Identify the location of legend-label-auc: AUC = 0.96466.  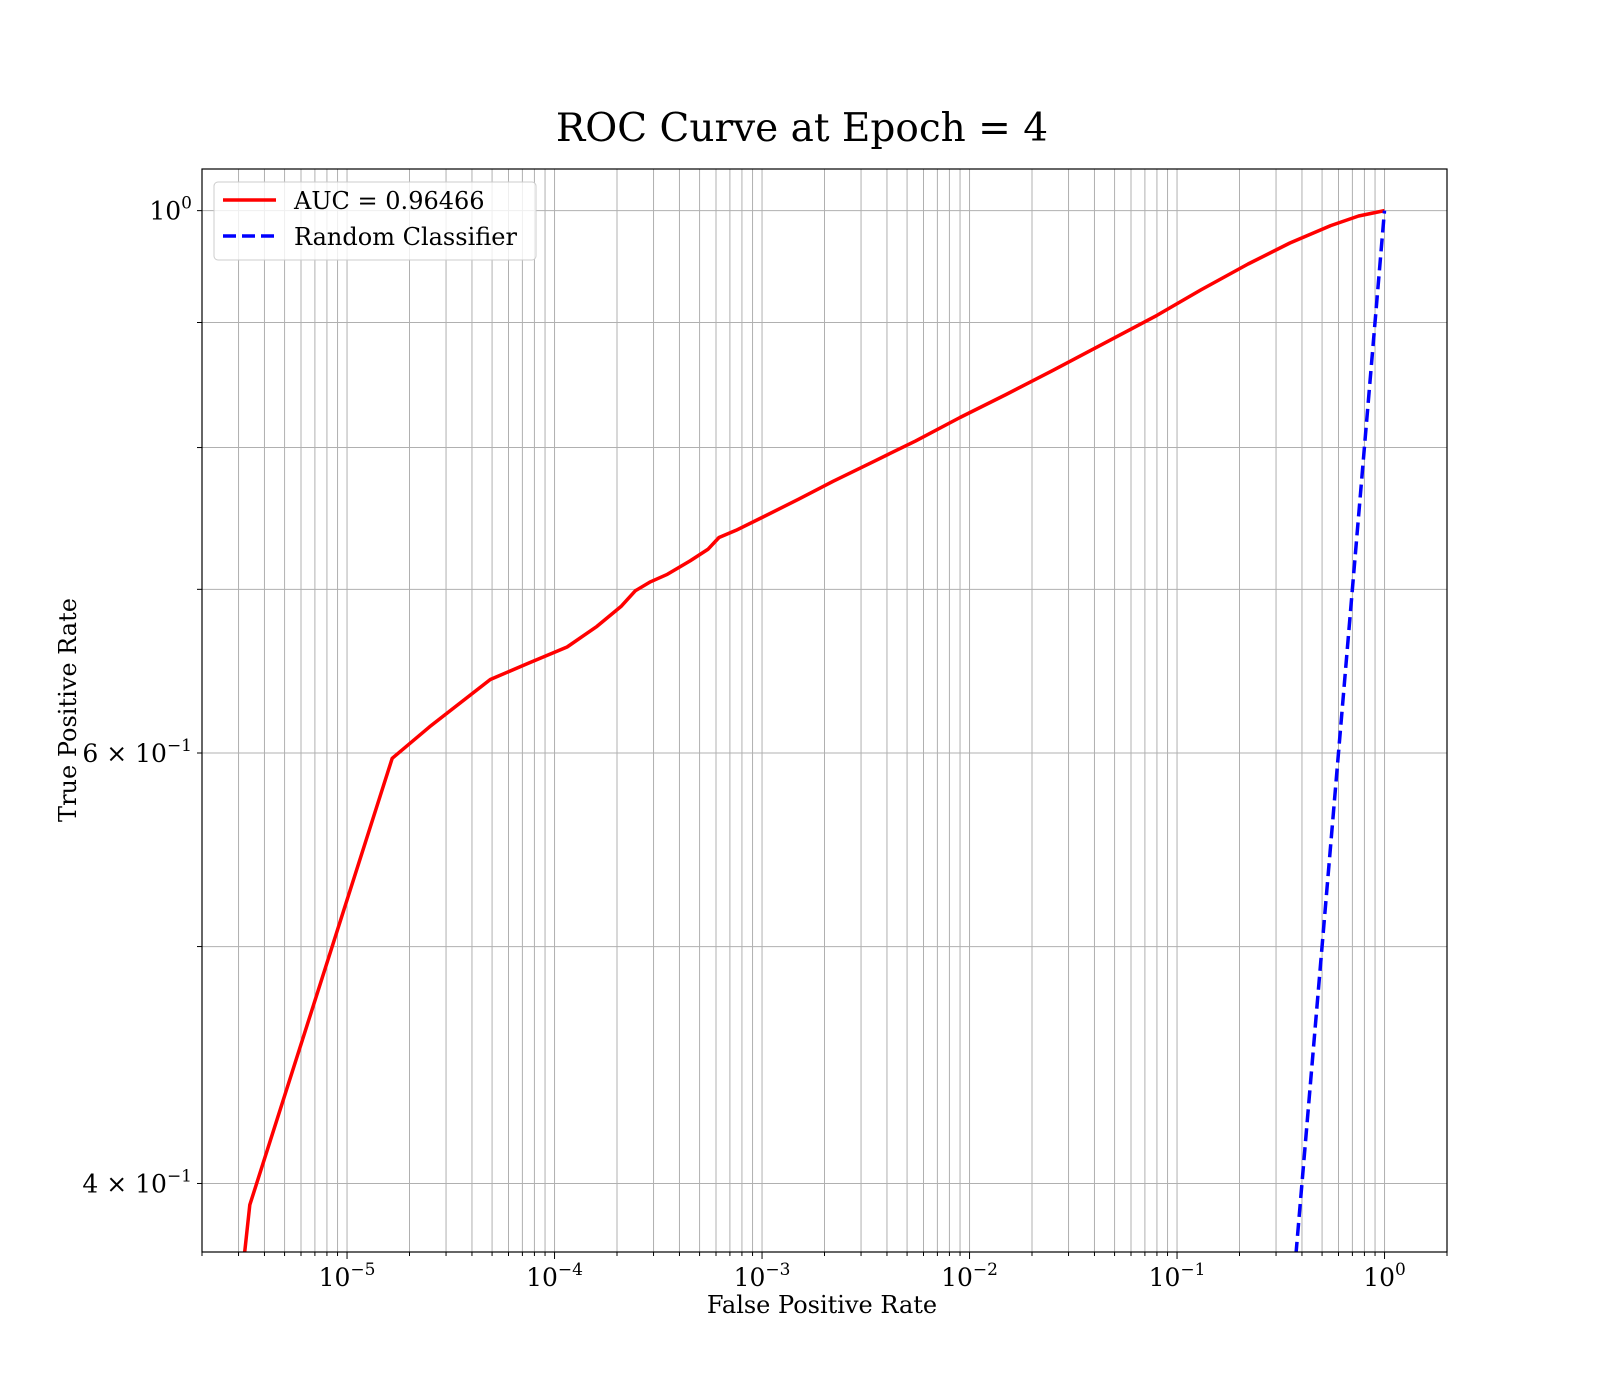
(389, 201).